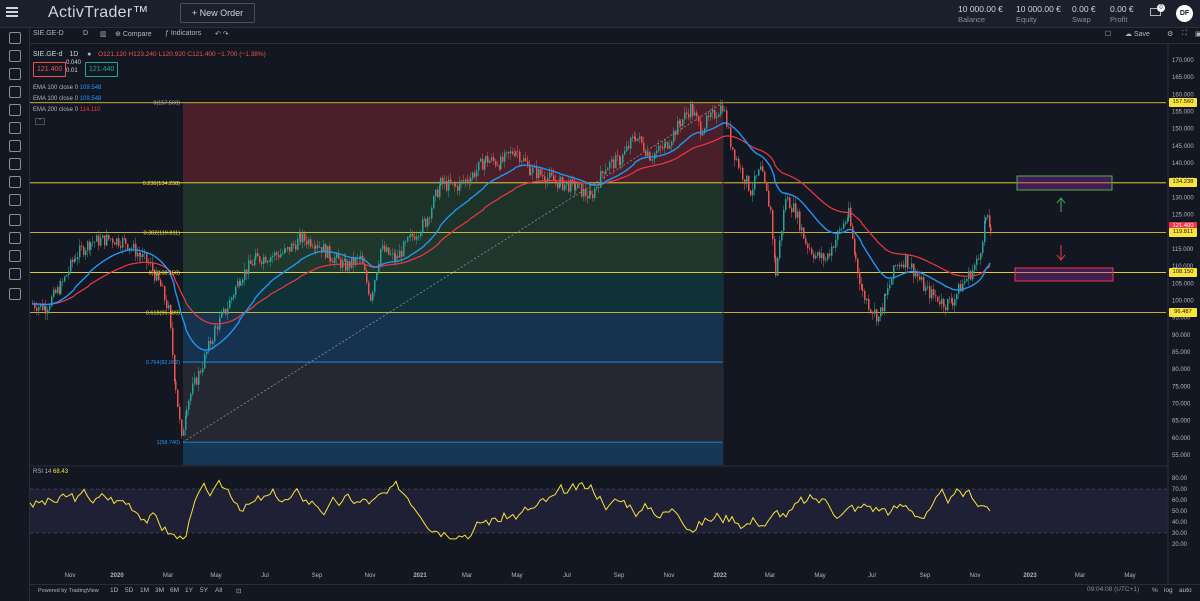  I want to click on fib-tool-icon, so click(15, 74).